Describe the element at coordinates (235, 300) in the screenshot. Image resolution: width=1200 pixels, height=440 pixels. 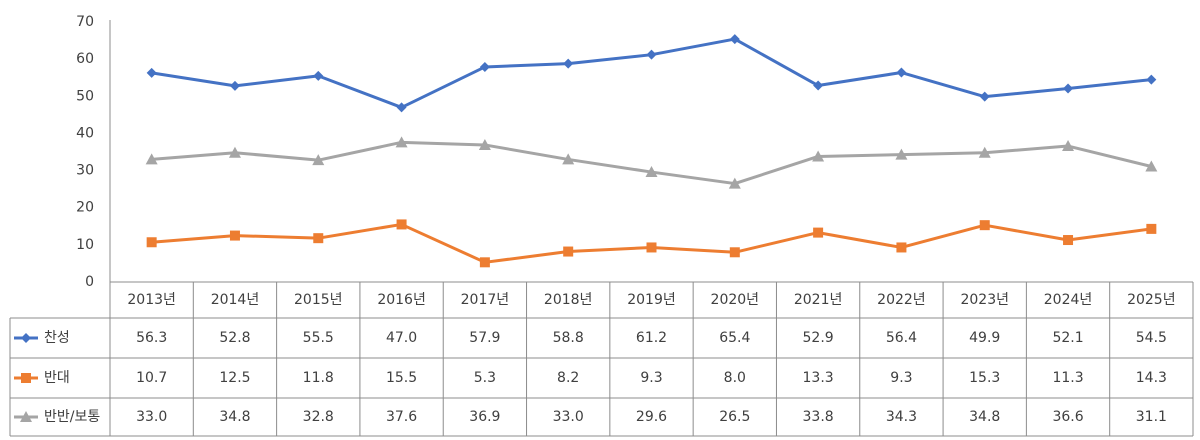
I see `x-tick-label: 2014년` at that location.